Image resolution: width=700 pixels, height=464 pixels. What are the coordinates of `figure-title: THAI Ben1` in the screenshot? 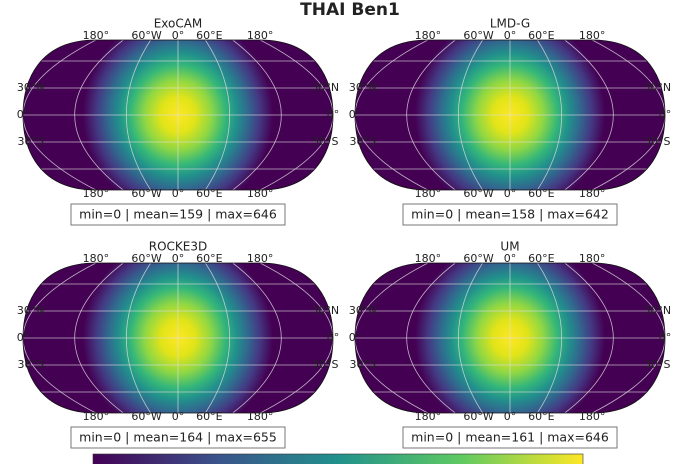 It's located at (350, 10).